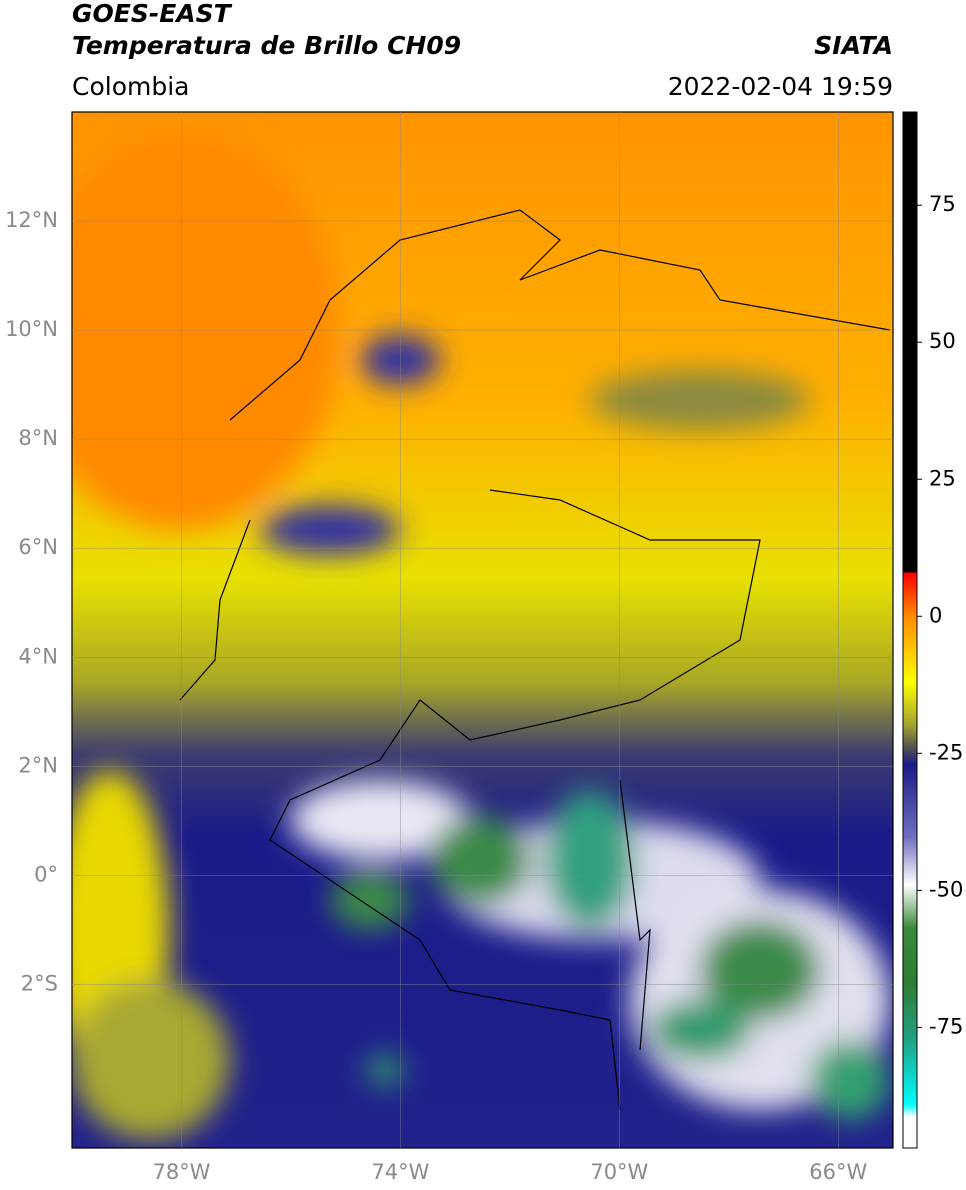 The width and height of the screenshot is (966, 1190). What do you see at coordinates (38, 656) in the screenshot?
I see `y-tick-label: 4°N` at bounding box center [38, 656].